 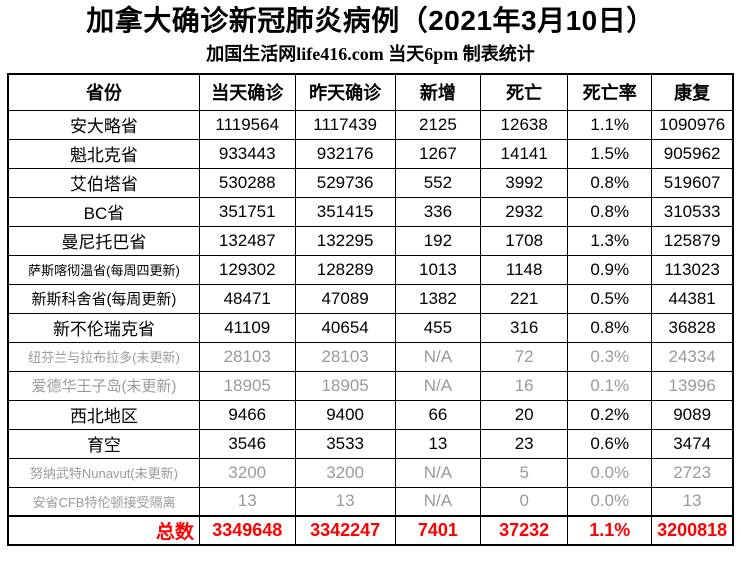 I want to click on table-row: 魁北克省 933443 932176 1267 14141 1.5% 905962, so click(x=370, y=153).